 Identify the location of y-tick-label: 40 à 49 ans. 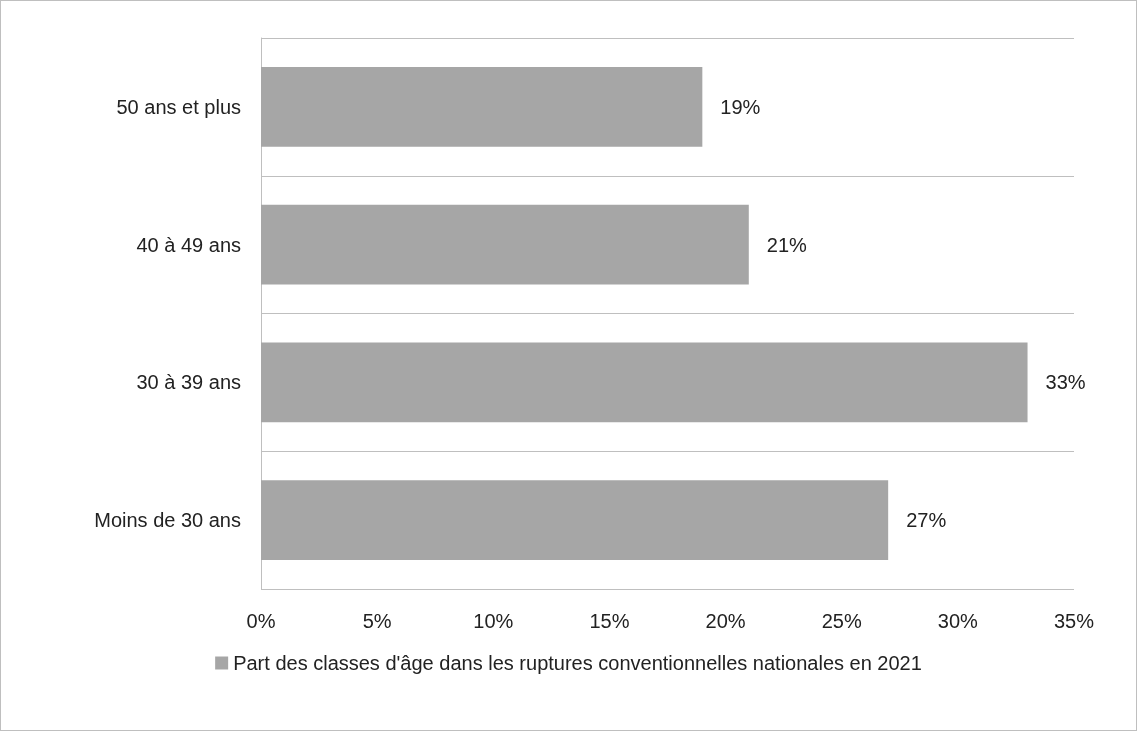
(188, 244).